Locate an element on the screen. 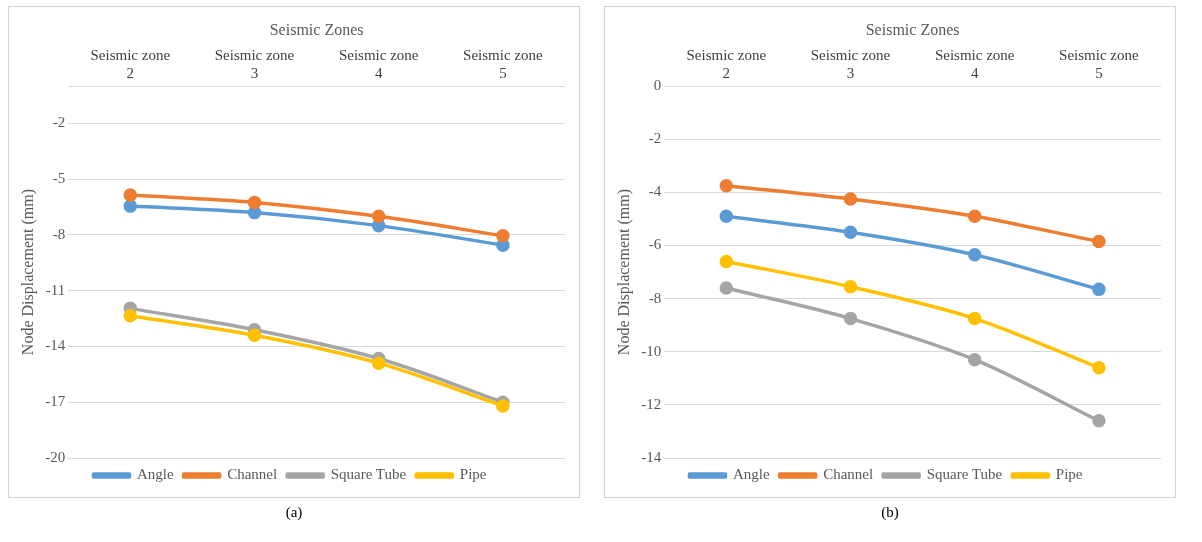 This screenshot has width=1202, height=542. y-tick-label: -20 is located at coordinates (55, 456).